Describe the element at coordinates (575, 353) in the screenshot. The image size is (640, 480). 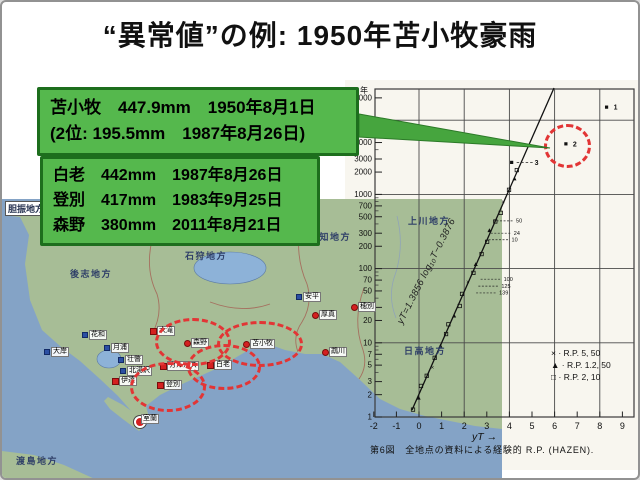
I see `legend-entry: × · R.P. 5, 50` at that location.